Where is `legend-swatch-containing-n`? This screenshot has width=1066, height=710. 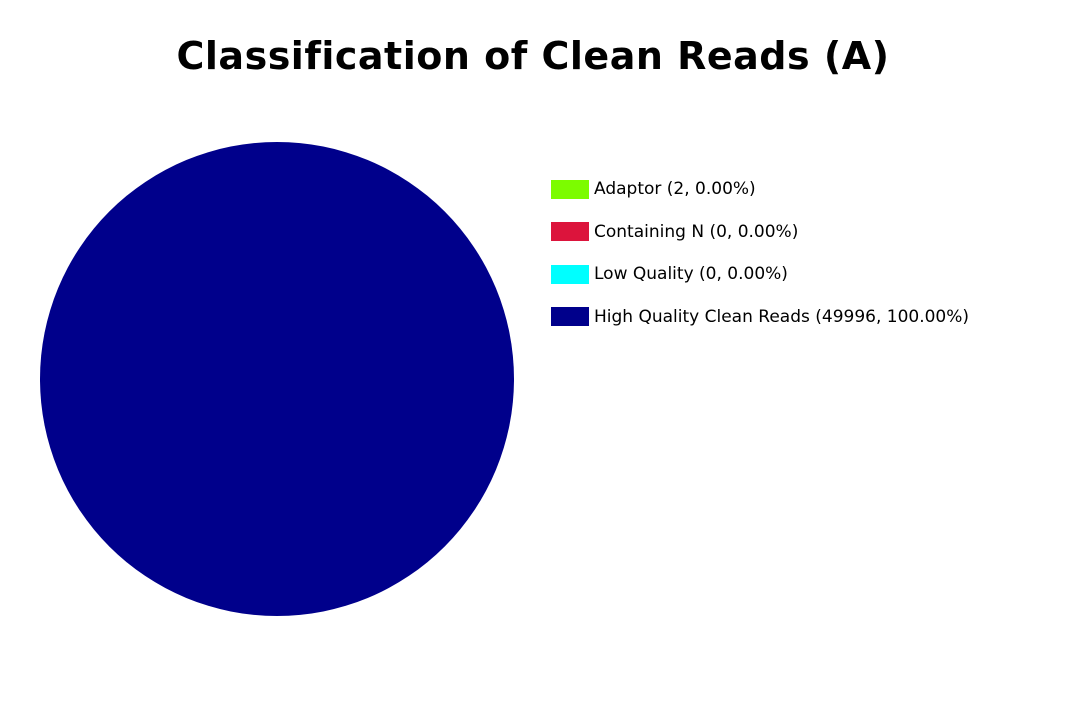 legend-swatch-containing-n is located at coordinates (570, 232).